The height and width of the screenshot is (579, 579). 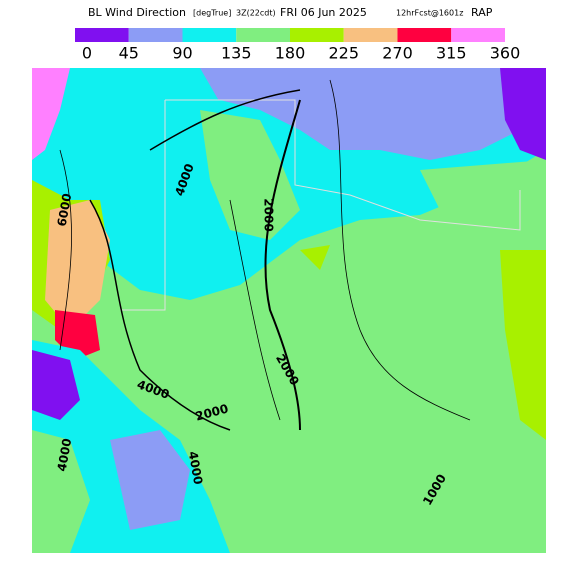 What do you see at coordinates (175, 149) in the screenshot?
I see `cyan-west` at bounding box center [175, 149].